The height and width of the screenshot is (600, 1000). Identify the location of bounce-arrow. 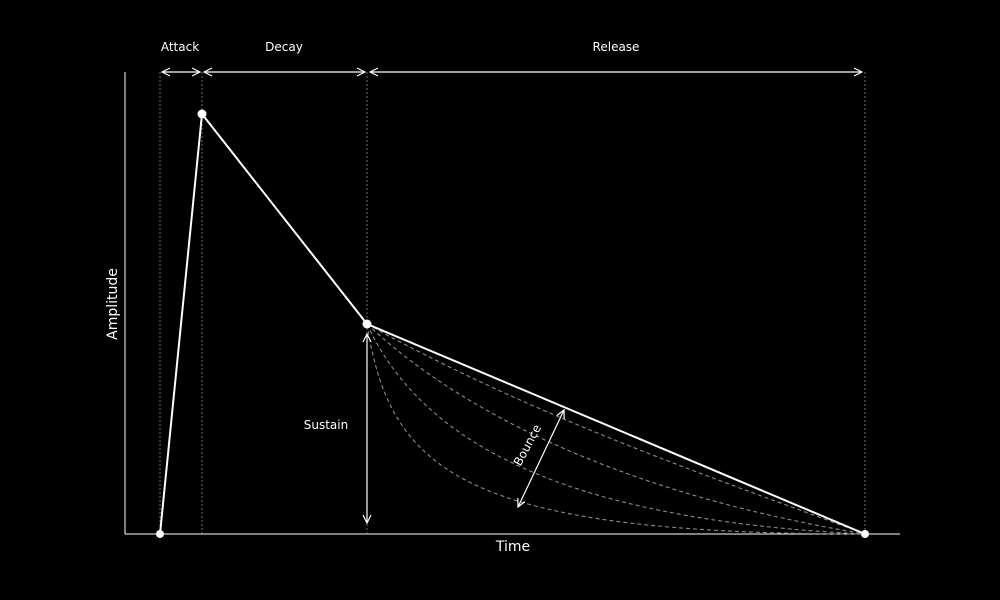
(541, 458).